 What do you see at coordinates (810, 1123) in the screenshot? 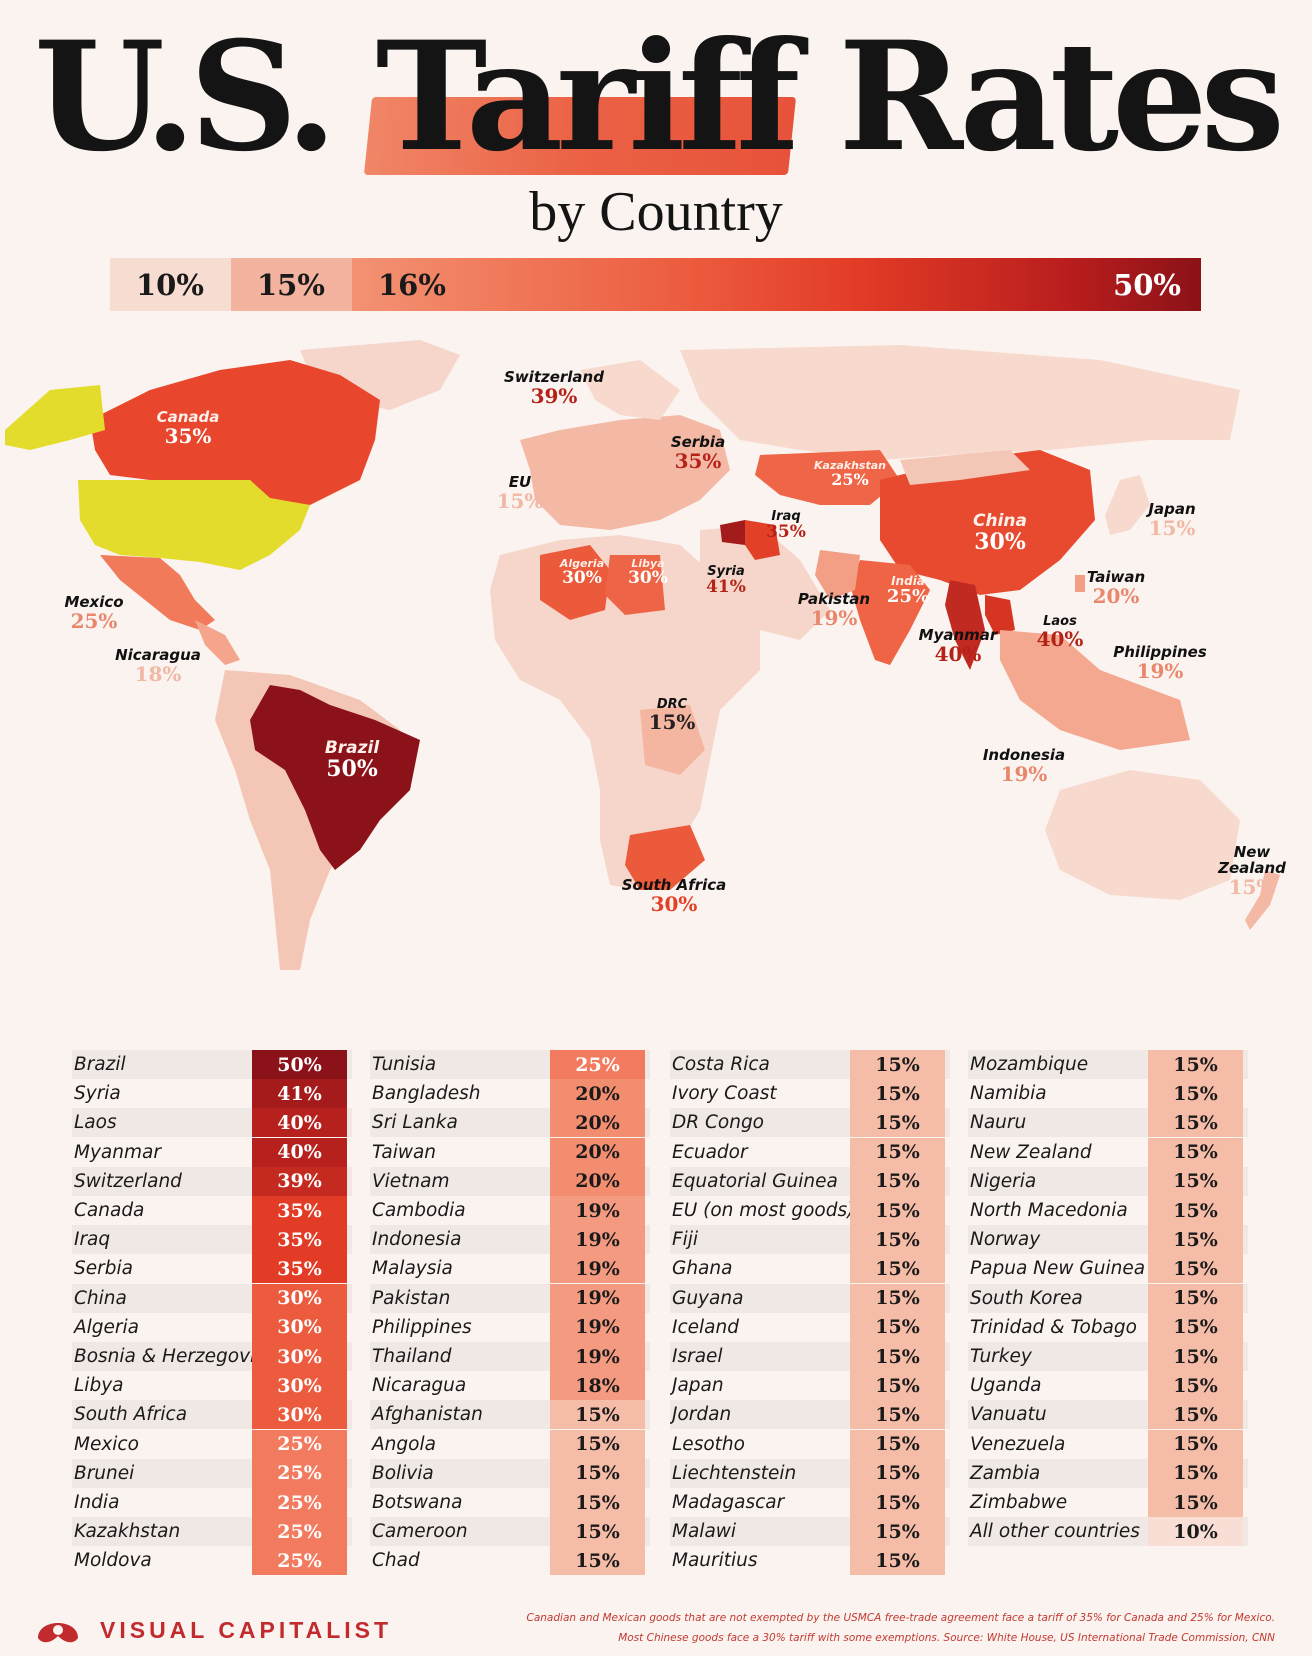
I see `table-row: DR Congo 15%` at bounding box center [810, 1123].